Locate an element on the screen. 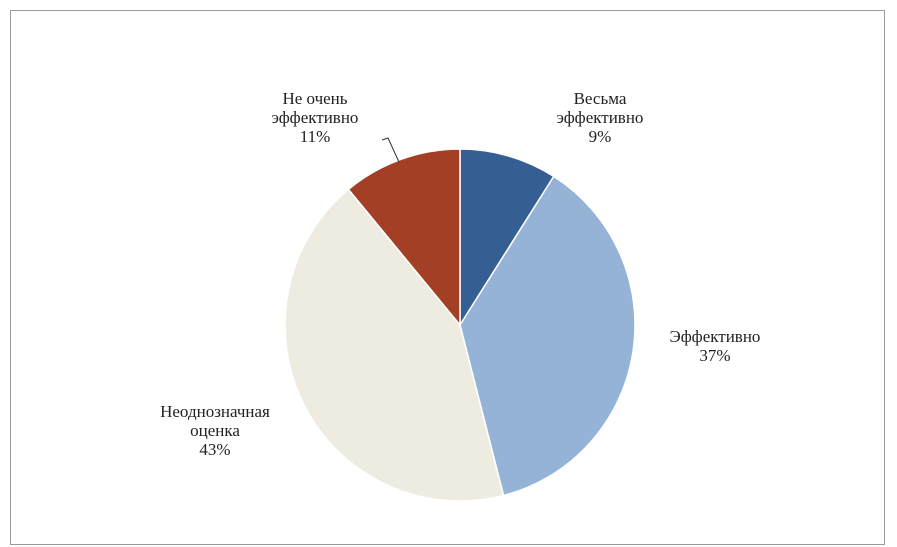  leader-lines is located at coordinates (390, 150).